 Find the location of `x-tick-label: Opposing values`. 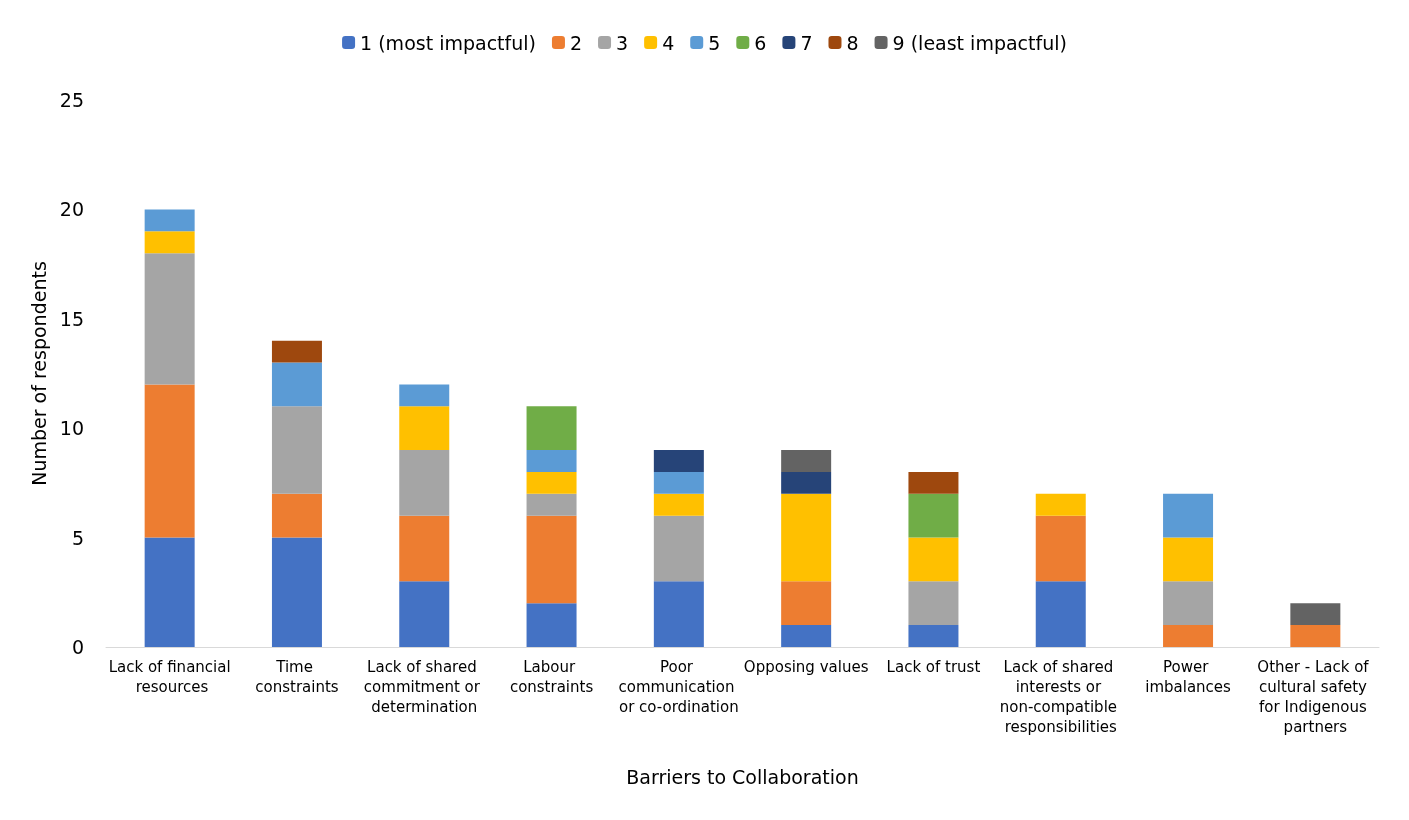

x-tick-label: Opposing values is located at coordinates (806, 667).